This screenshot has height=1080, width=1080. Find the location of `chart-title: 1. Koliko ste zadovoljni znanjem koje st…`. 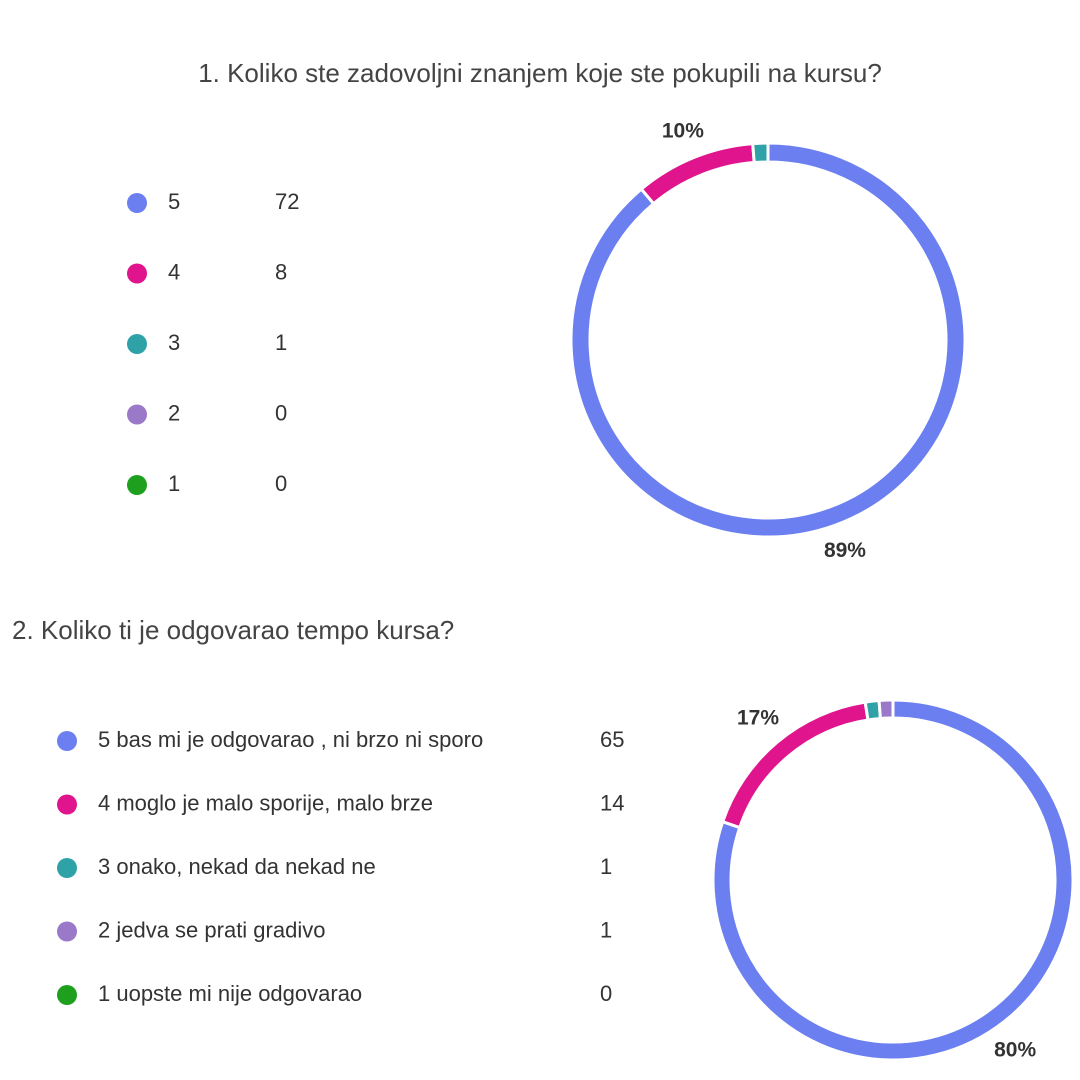

chart-title: 1. Koliko ste zadovoljni znanjem koje st… is located at coordinates (540, 73).